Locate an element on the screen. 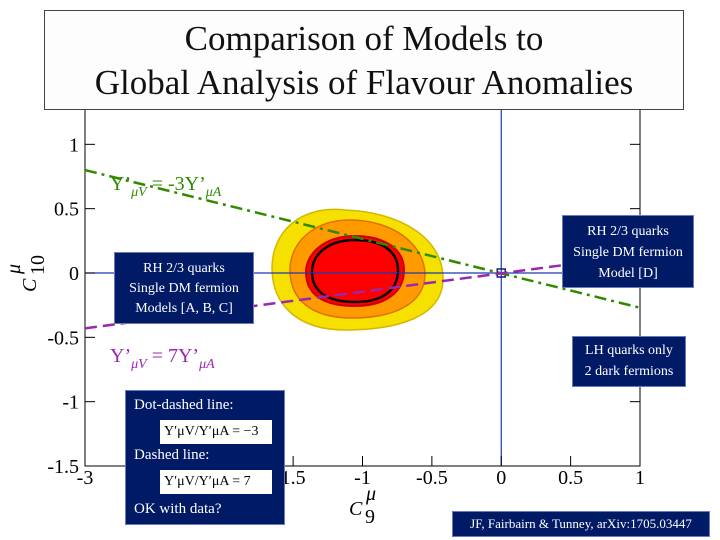 Image resolution: width=720 pixels, height=540 pixels. annotation-left-line-1: RH 2/3 quarks is located at coordinates (184, 268).